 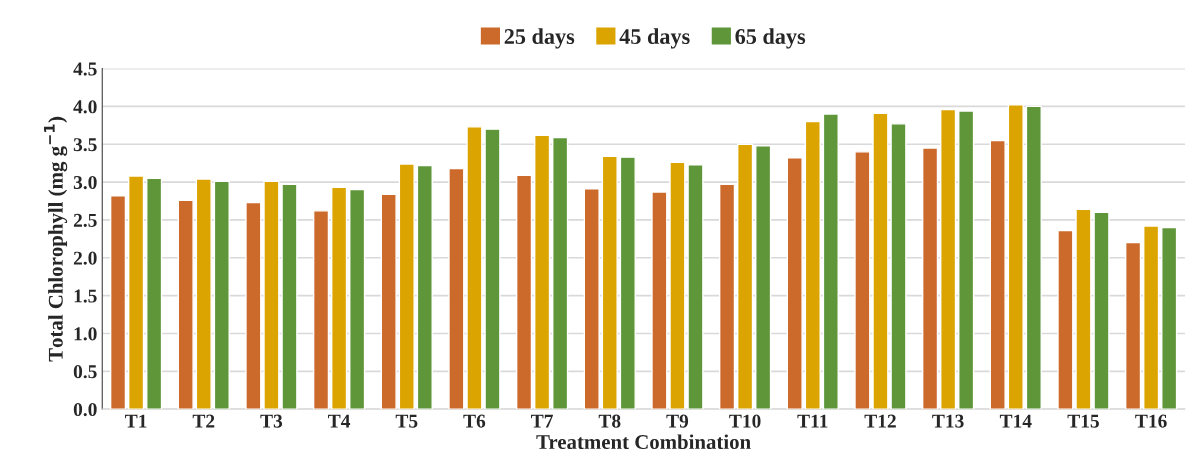 What do you see at coordinates (539, 38) in the screenshot?
I see `legend-label: 25 days` at bounding box center [539, 38].